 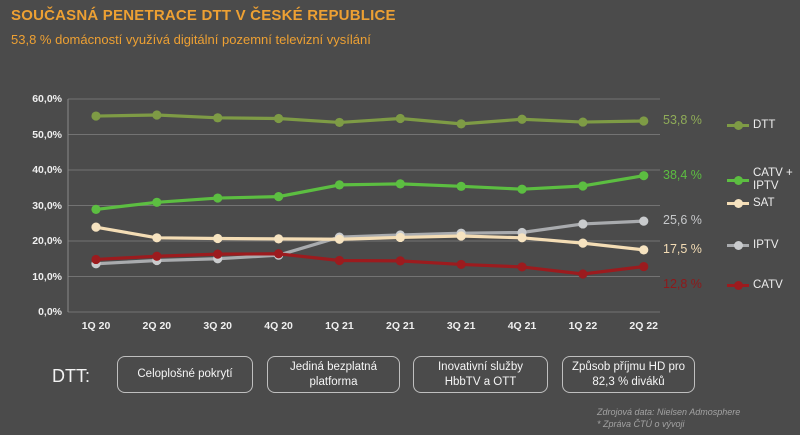 I want to click on y-axis-tick-label: 60,0%, so click(x=47, y=99).